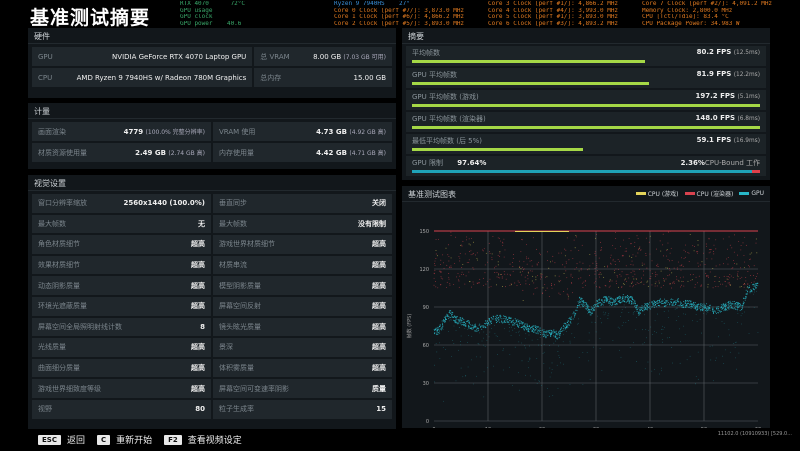  What do you see at coordinates (302, 409) in the screenshot?
I see `setting-cell: 粒子生成率 15` at bounding box center [302, 409].